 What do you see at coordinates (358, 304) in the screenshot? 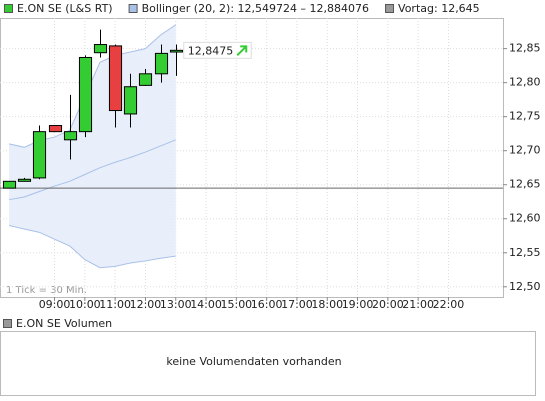
I see `x-tick-label: 19:00` at bounding box center [358, 304].